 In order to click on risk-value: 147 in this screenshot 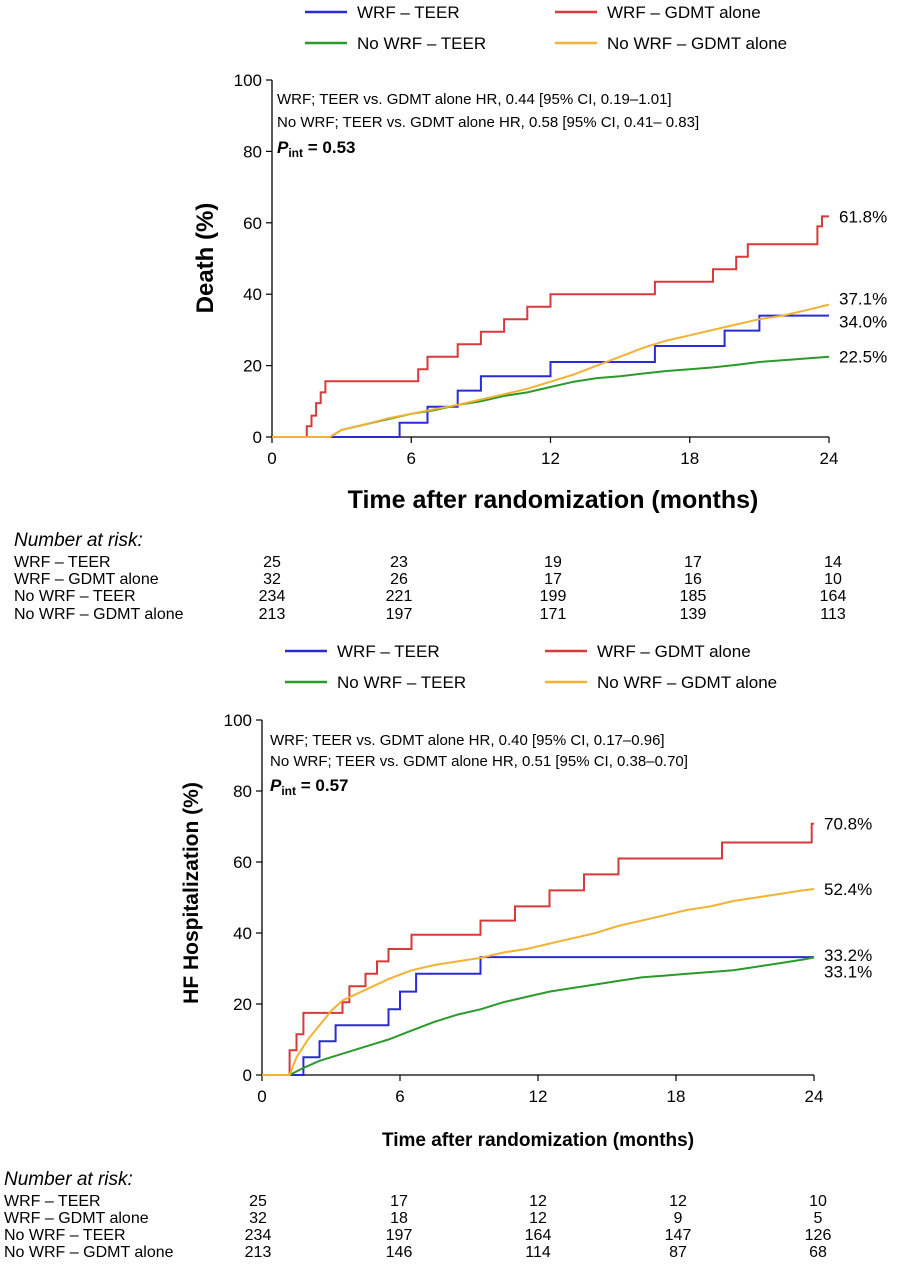, I will do `click(678, 1235)`.